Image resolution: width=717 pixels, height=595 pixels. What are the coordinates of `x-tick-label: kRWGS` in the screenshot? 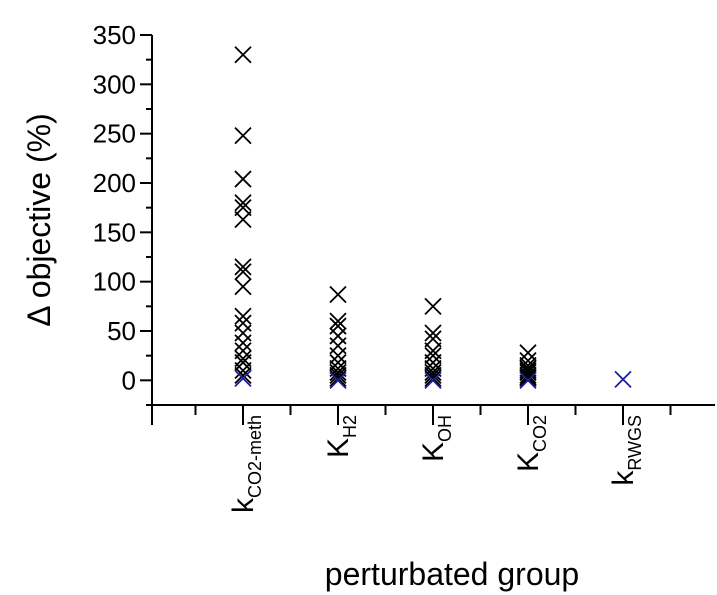 It's located at (626, 450).